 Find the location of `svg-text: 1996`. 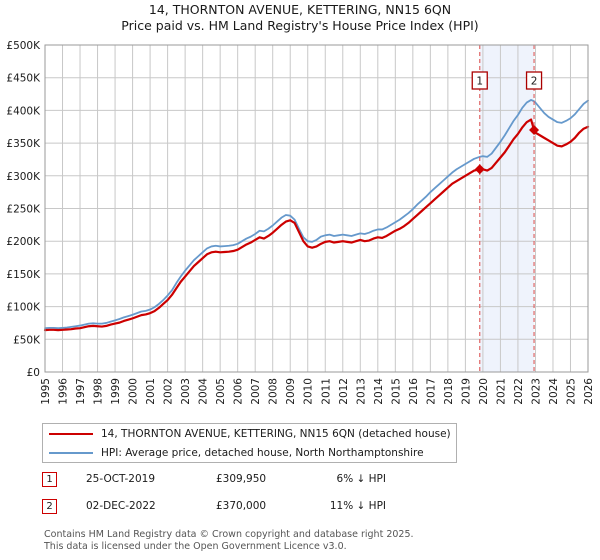

svg-text: 1996 is located at coordinates (64, 391).